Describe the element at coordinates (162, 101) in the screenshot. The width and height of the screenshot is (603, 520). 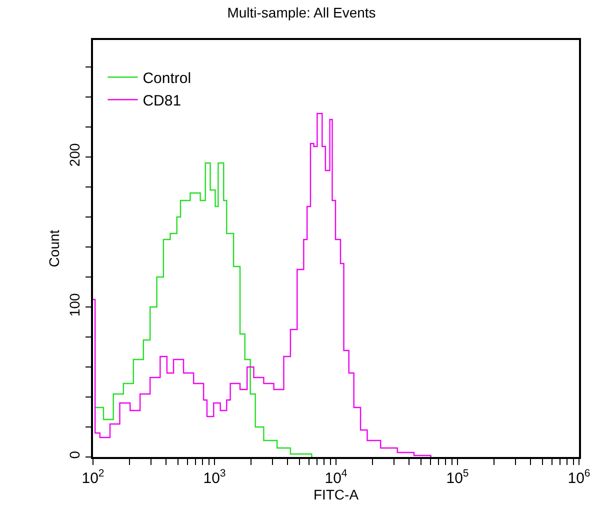
I see `legend-label: CD81` at that location.